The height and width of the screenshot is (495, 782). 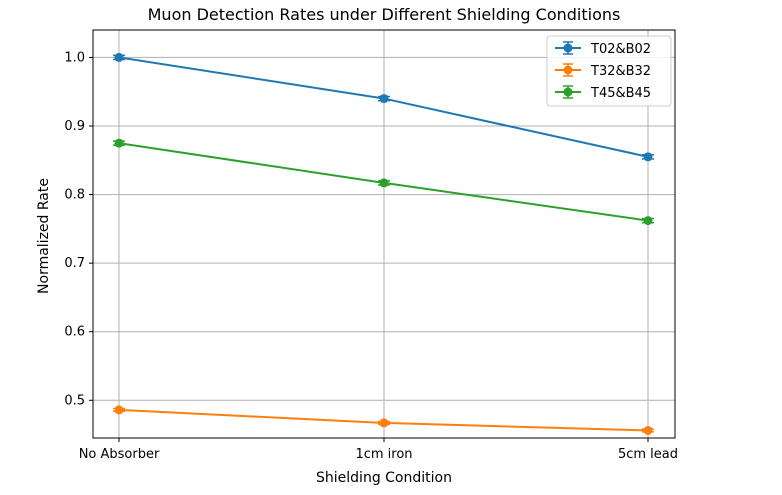 What do you see at coordinates (74, 332) in the screenshot?
I see `y-tick-label: 0.6` at bounding box center [74, 332].